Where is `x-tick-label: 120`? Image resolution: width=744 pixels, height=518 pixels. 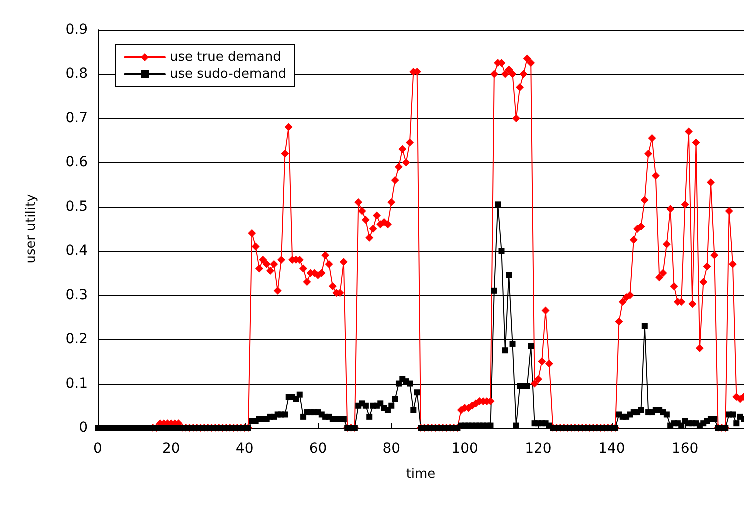 x-tick-label: 120 is located at coordinates (538, 449).